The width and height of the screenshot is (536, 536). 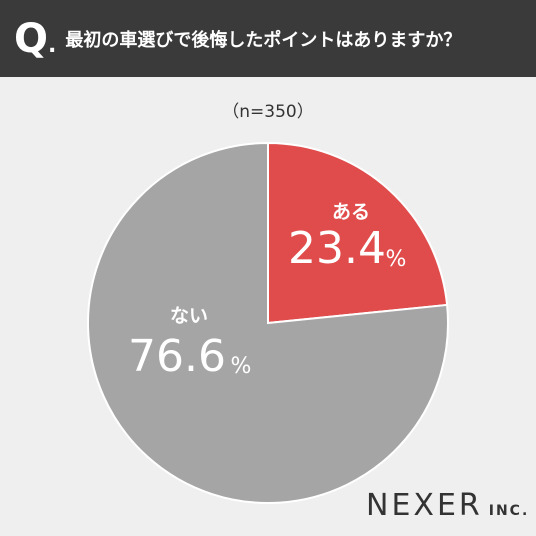 What do you see at coordinates (263, 40) in the screenshot?
I see `question-text: 最初の車選びで後悔したポイントはありますか？` at bounding box center [263, 40].